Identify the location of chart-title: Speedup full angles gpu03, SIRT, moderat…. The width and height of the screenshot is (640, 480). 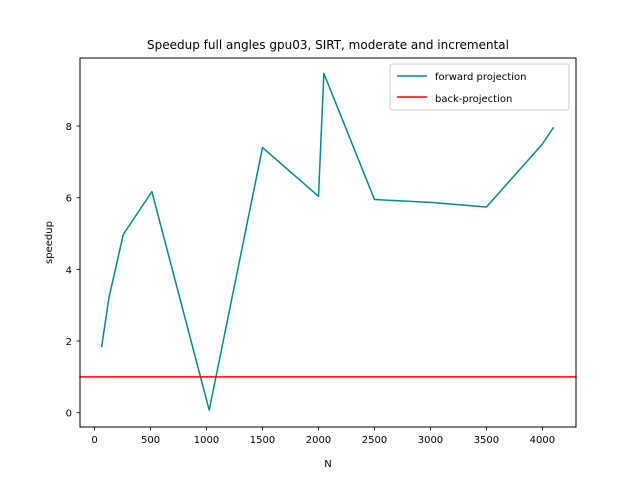
(328, 45).